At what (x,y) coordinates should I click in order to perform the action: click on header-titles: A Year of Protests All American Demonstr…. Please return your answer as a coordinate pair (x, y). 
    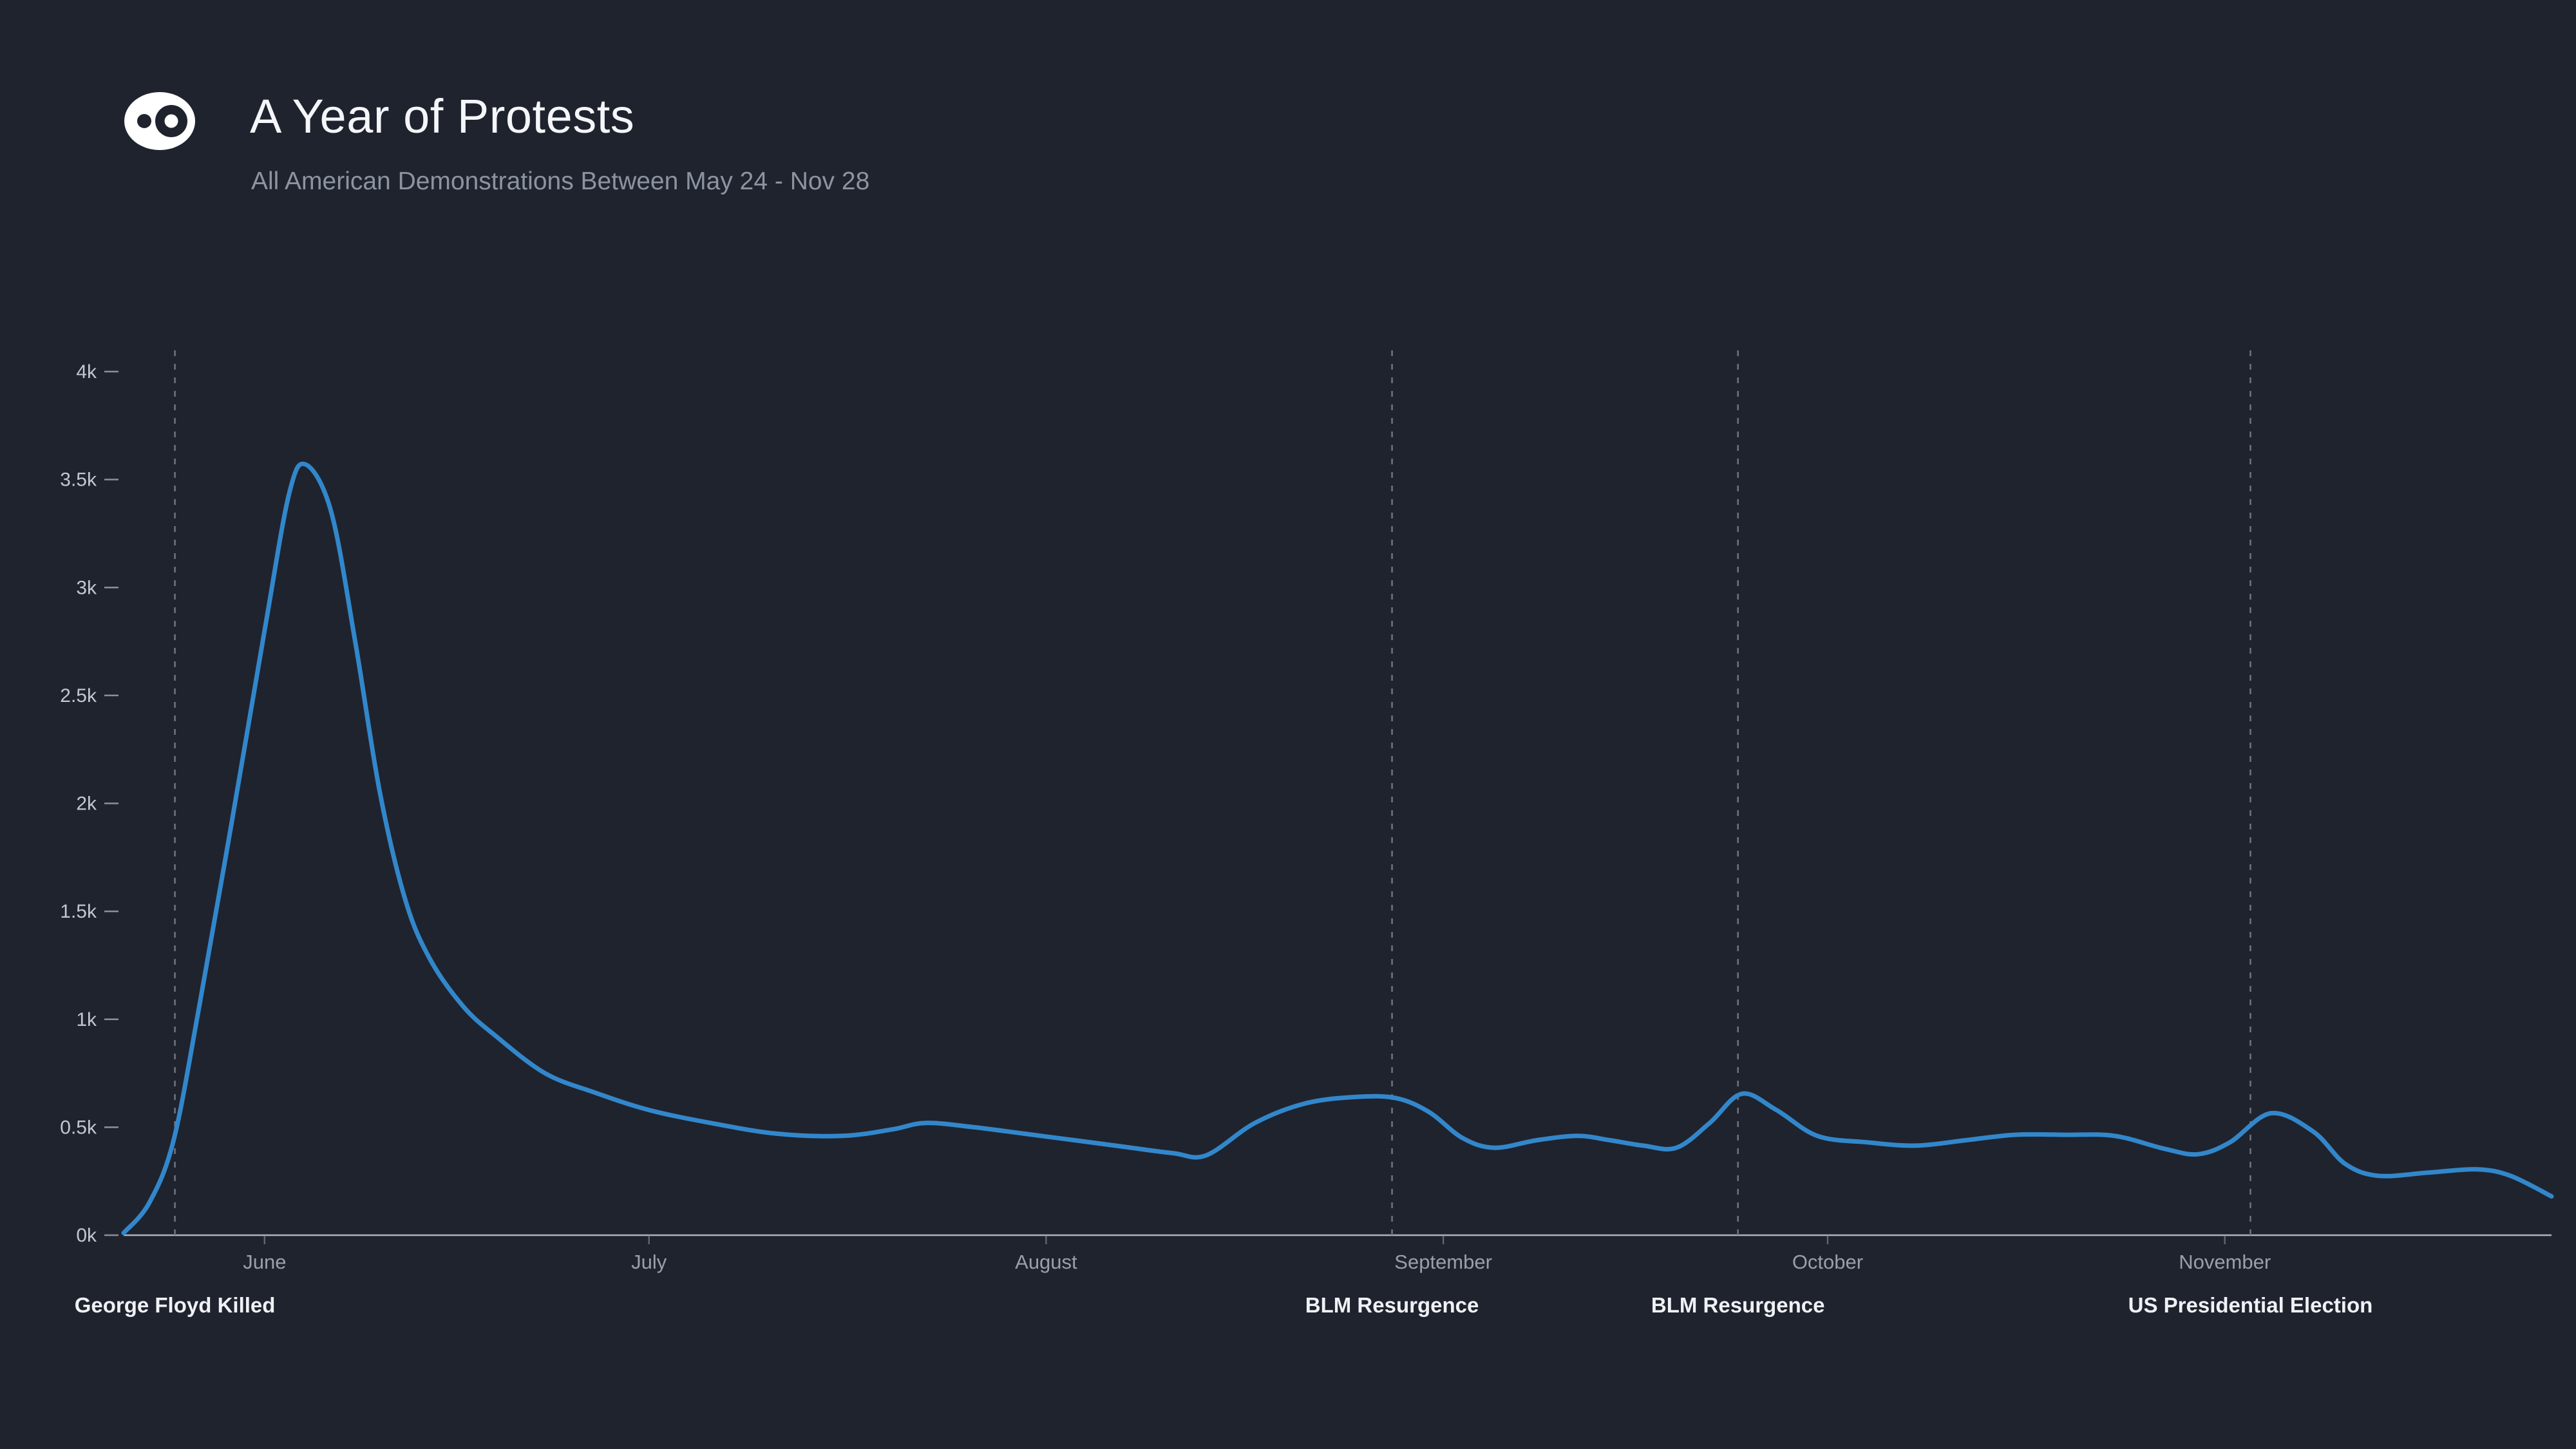
    Looking at the image, I should click on (559, 143).